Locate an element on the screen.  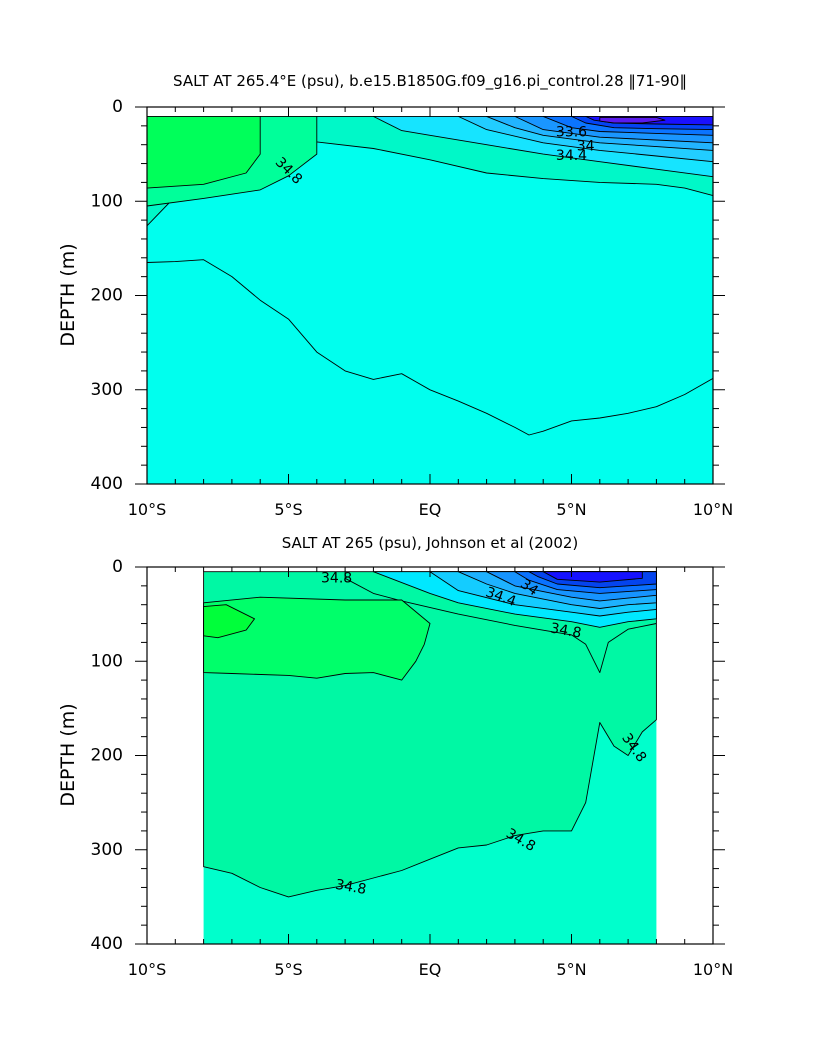
contour-fill-35.2-35.4 is located at coordinates (229, 621).